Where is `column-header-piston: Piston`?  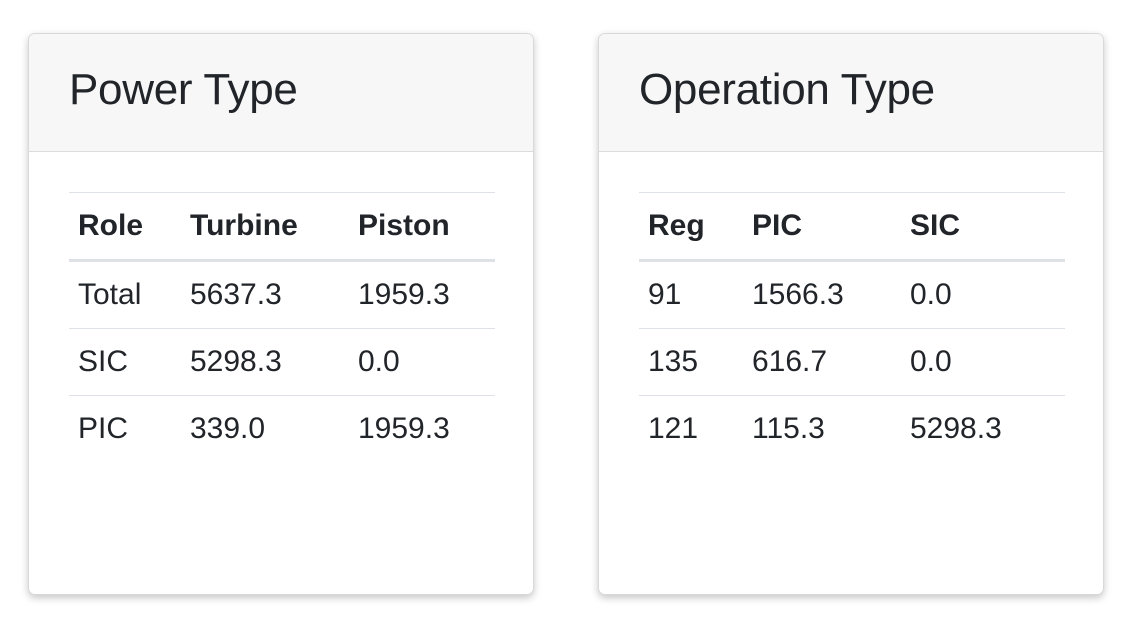 column-header-piston: Piston is located at coordinates (422, 227).